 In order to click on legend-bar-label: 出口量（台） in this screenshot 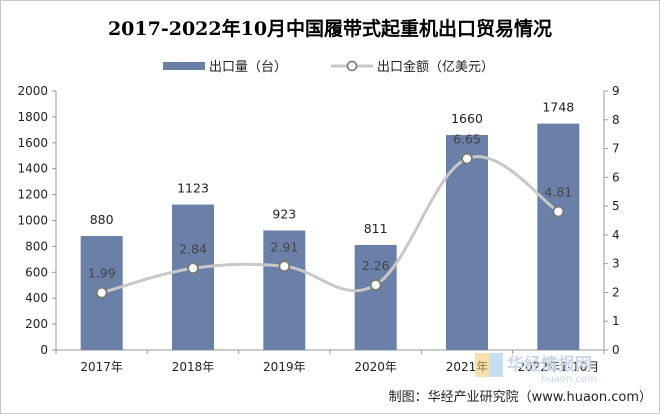, I will do `click(248, 67)`.